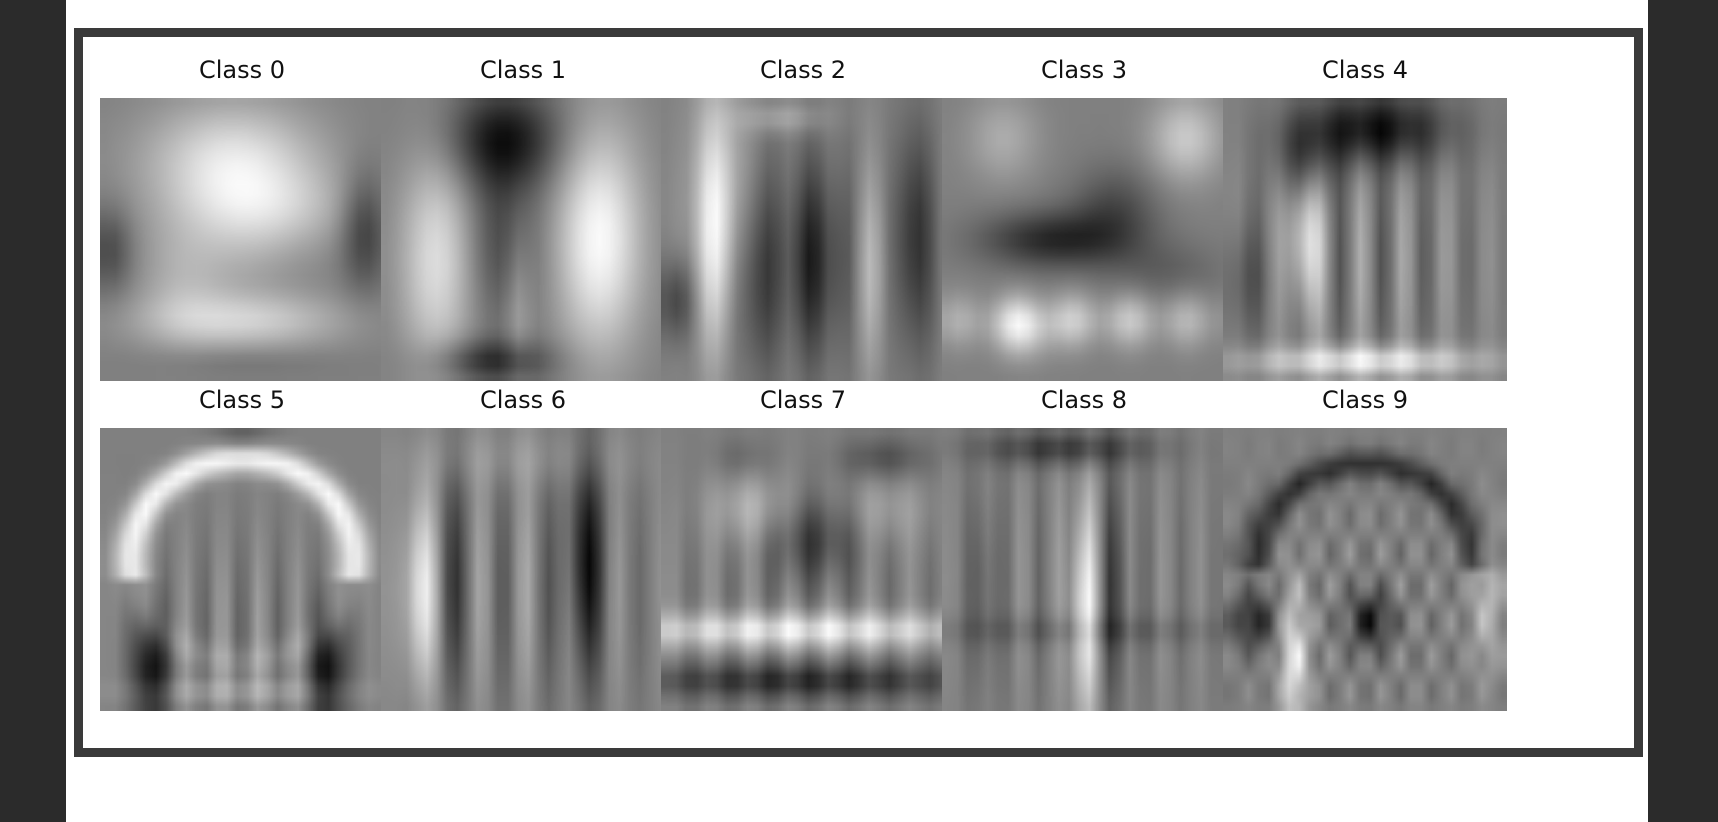  What do you see at coordinates (523, 569) in the screenshot?
I see `class-6-weight-image` at bounding box center [523, 569].